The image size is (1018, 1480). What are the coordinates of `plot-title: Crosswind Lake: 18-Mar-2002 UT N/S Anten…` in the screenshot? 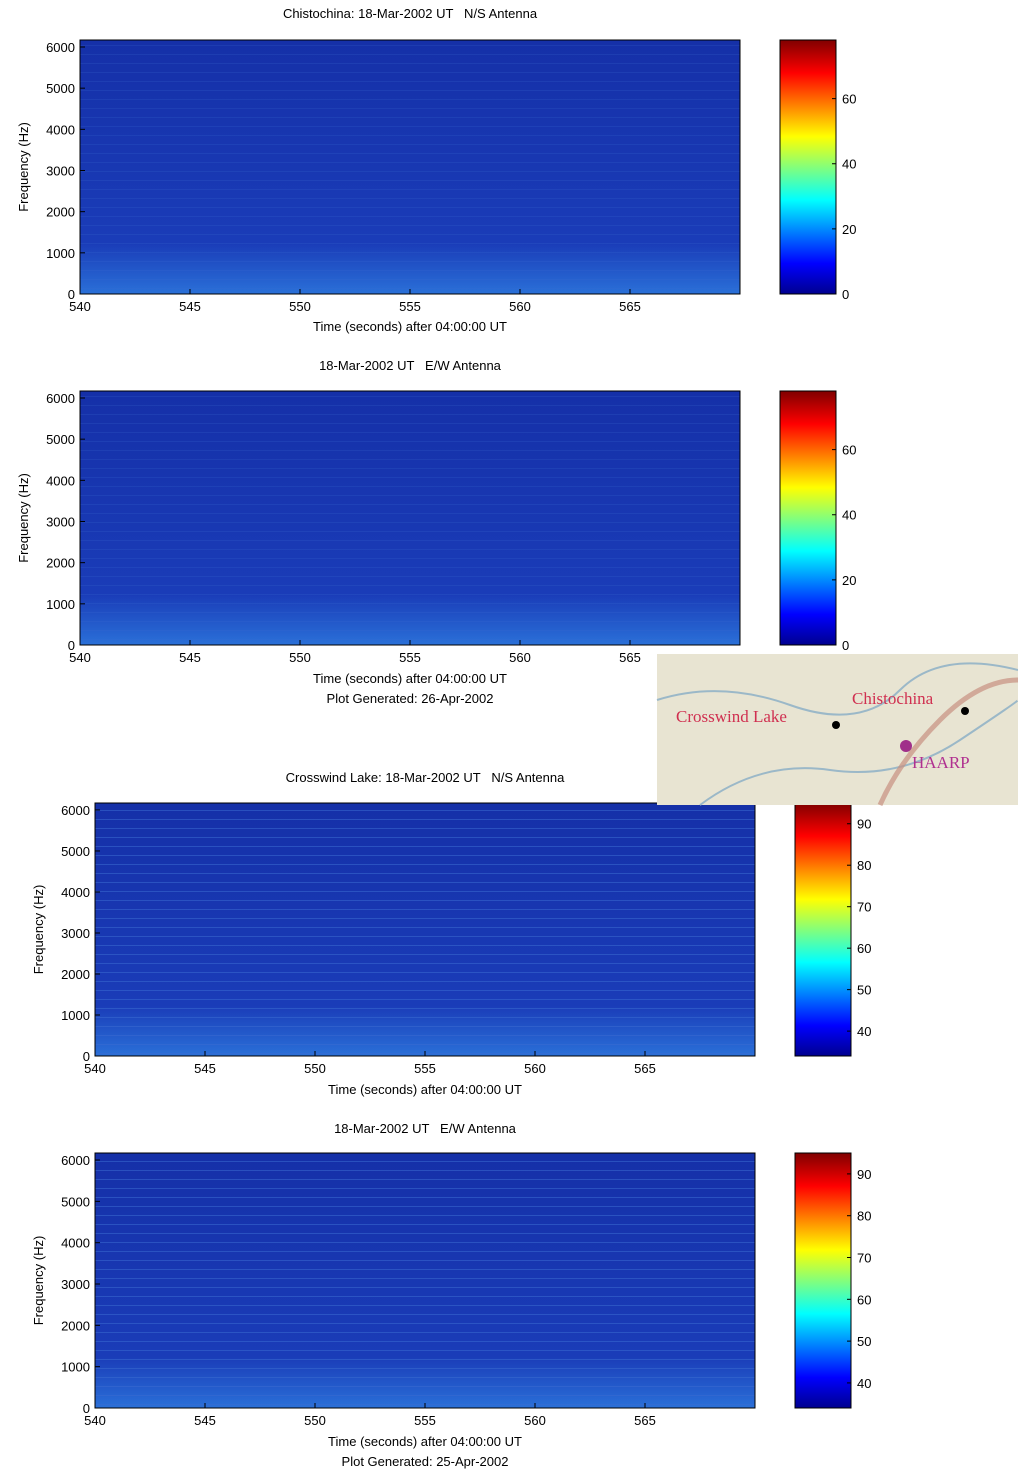 It's located at (425, 777).